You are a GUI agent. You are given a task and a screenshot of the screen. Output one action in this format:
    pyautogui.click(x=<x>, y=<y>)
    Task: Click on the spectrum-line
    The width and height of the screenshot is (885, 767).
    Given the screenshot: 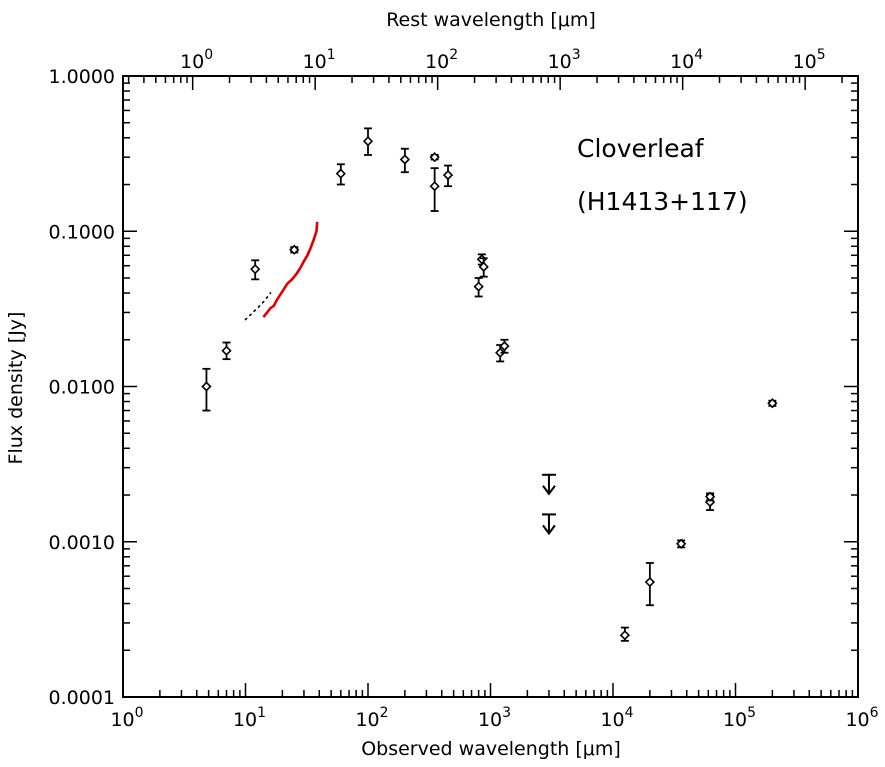 What is the action you would take?
    pyautogui.click(x=290, y=269)
    